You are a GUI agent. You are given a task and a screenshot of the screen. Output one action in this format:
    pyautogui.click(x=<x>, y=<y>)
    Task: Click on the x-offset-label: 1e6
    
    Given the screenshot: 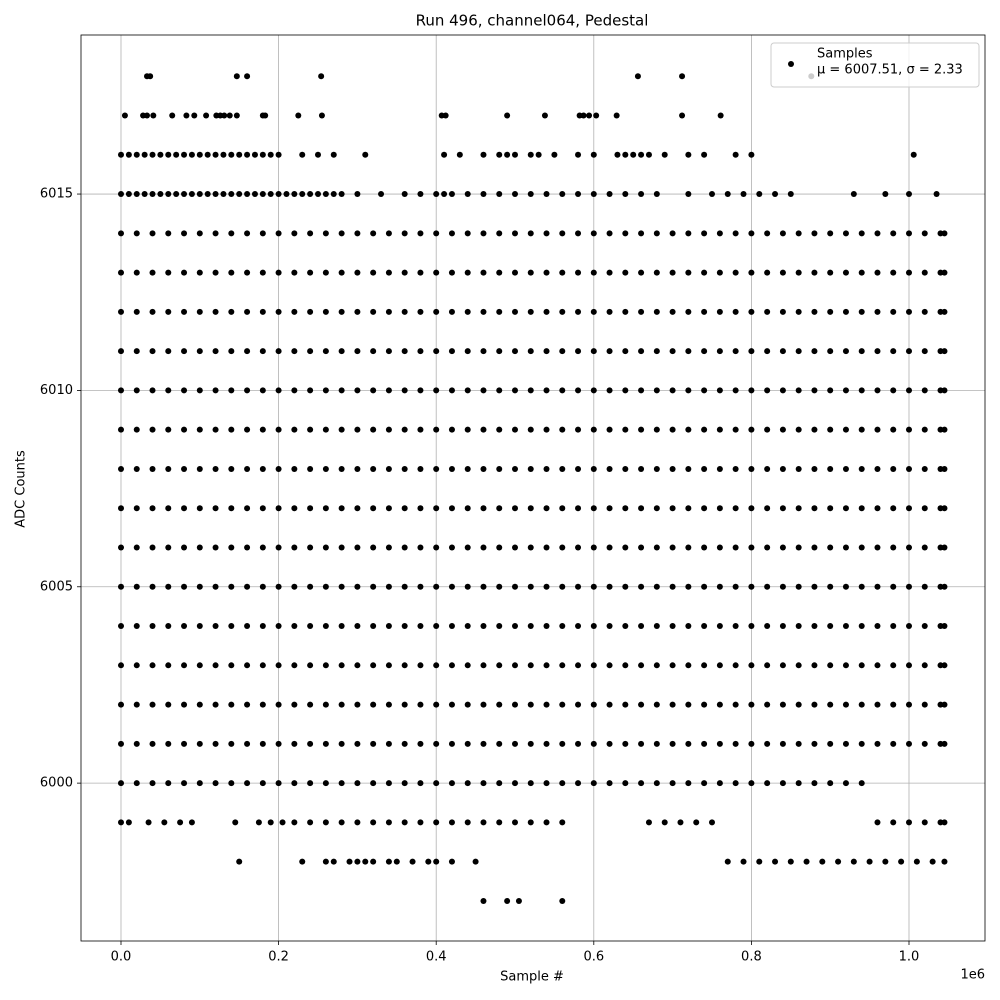 What is the action you would take?
    pyautogui.click(x=972, y=975)
    